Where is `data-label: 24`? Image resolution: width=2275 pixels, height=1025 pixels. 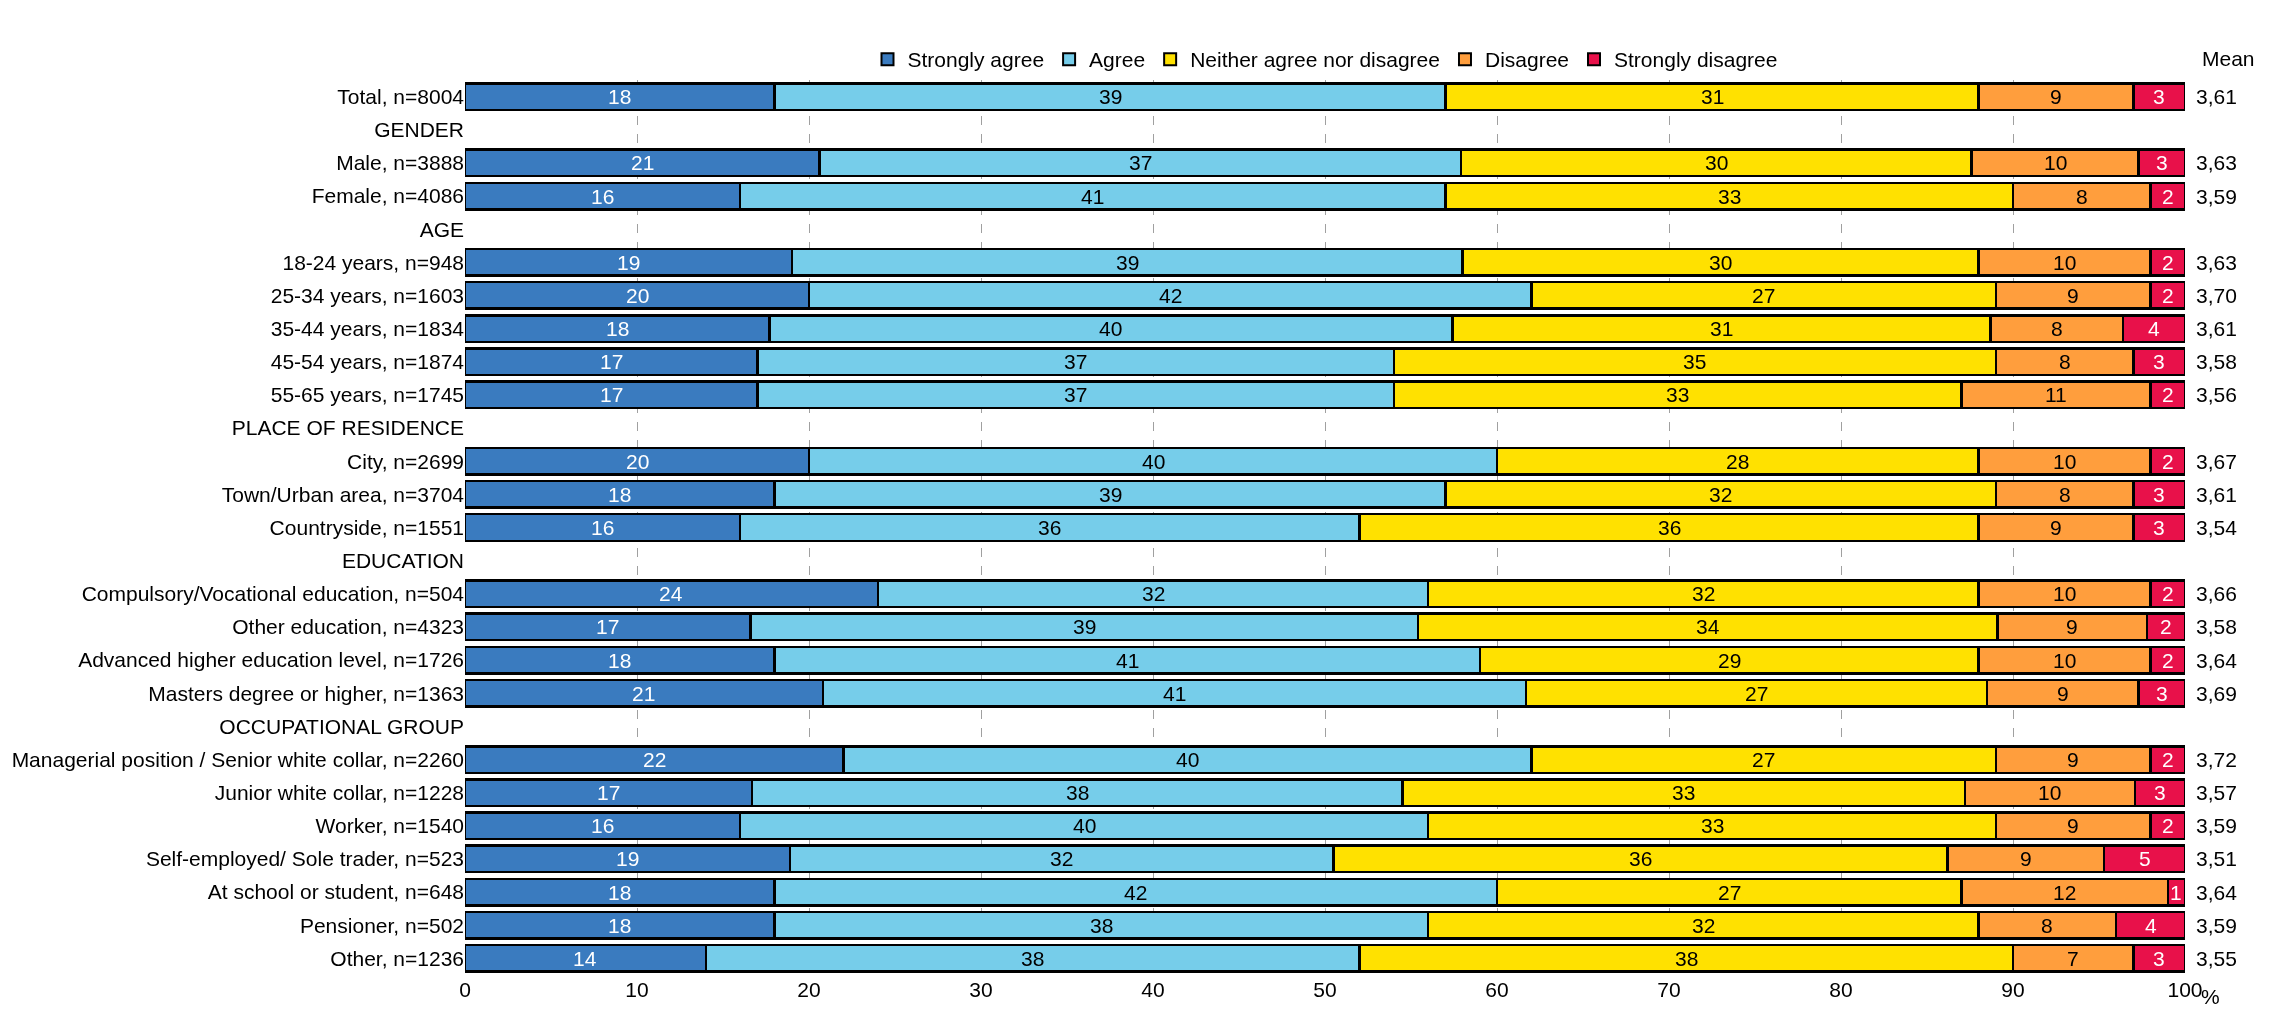
data-label: 24 is located at coordinates (671, 593).